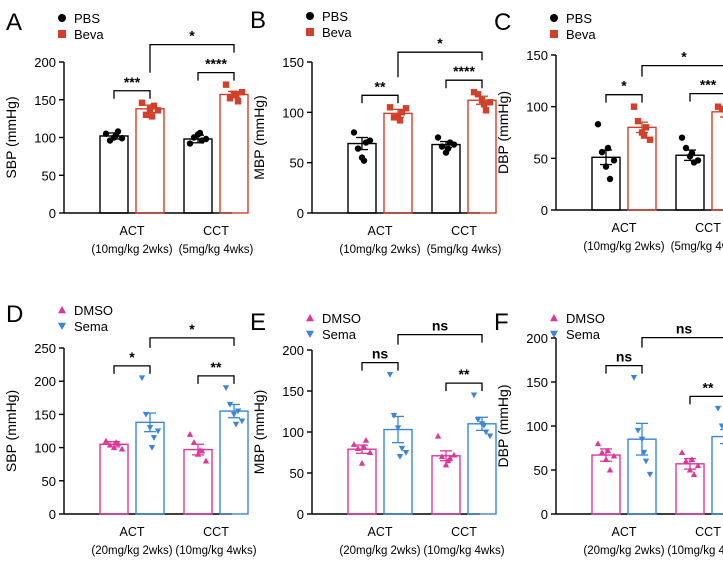  What do you see at coordinates (337, 32) in the screenshot?
I see `legend-label: Beva` at bounding box center [337, 32].